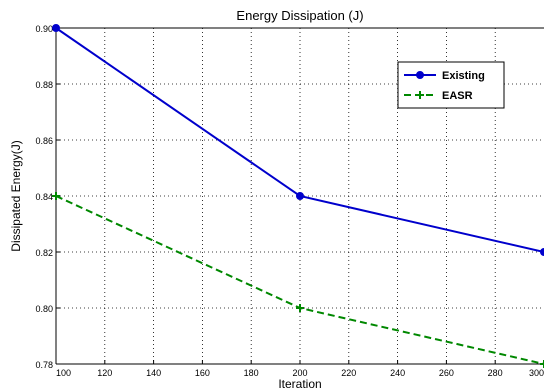 This screenshot has height=391, width=544. What do you see at coordinates (104, 373) in the screenshot?
I see `x-tick-label: 120` at bounding box center [104, 373].